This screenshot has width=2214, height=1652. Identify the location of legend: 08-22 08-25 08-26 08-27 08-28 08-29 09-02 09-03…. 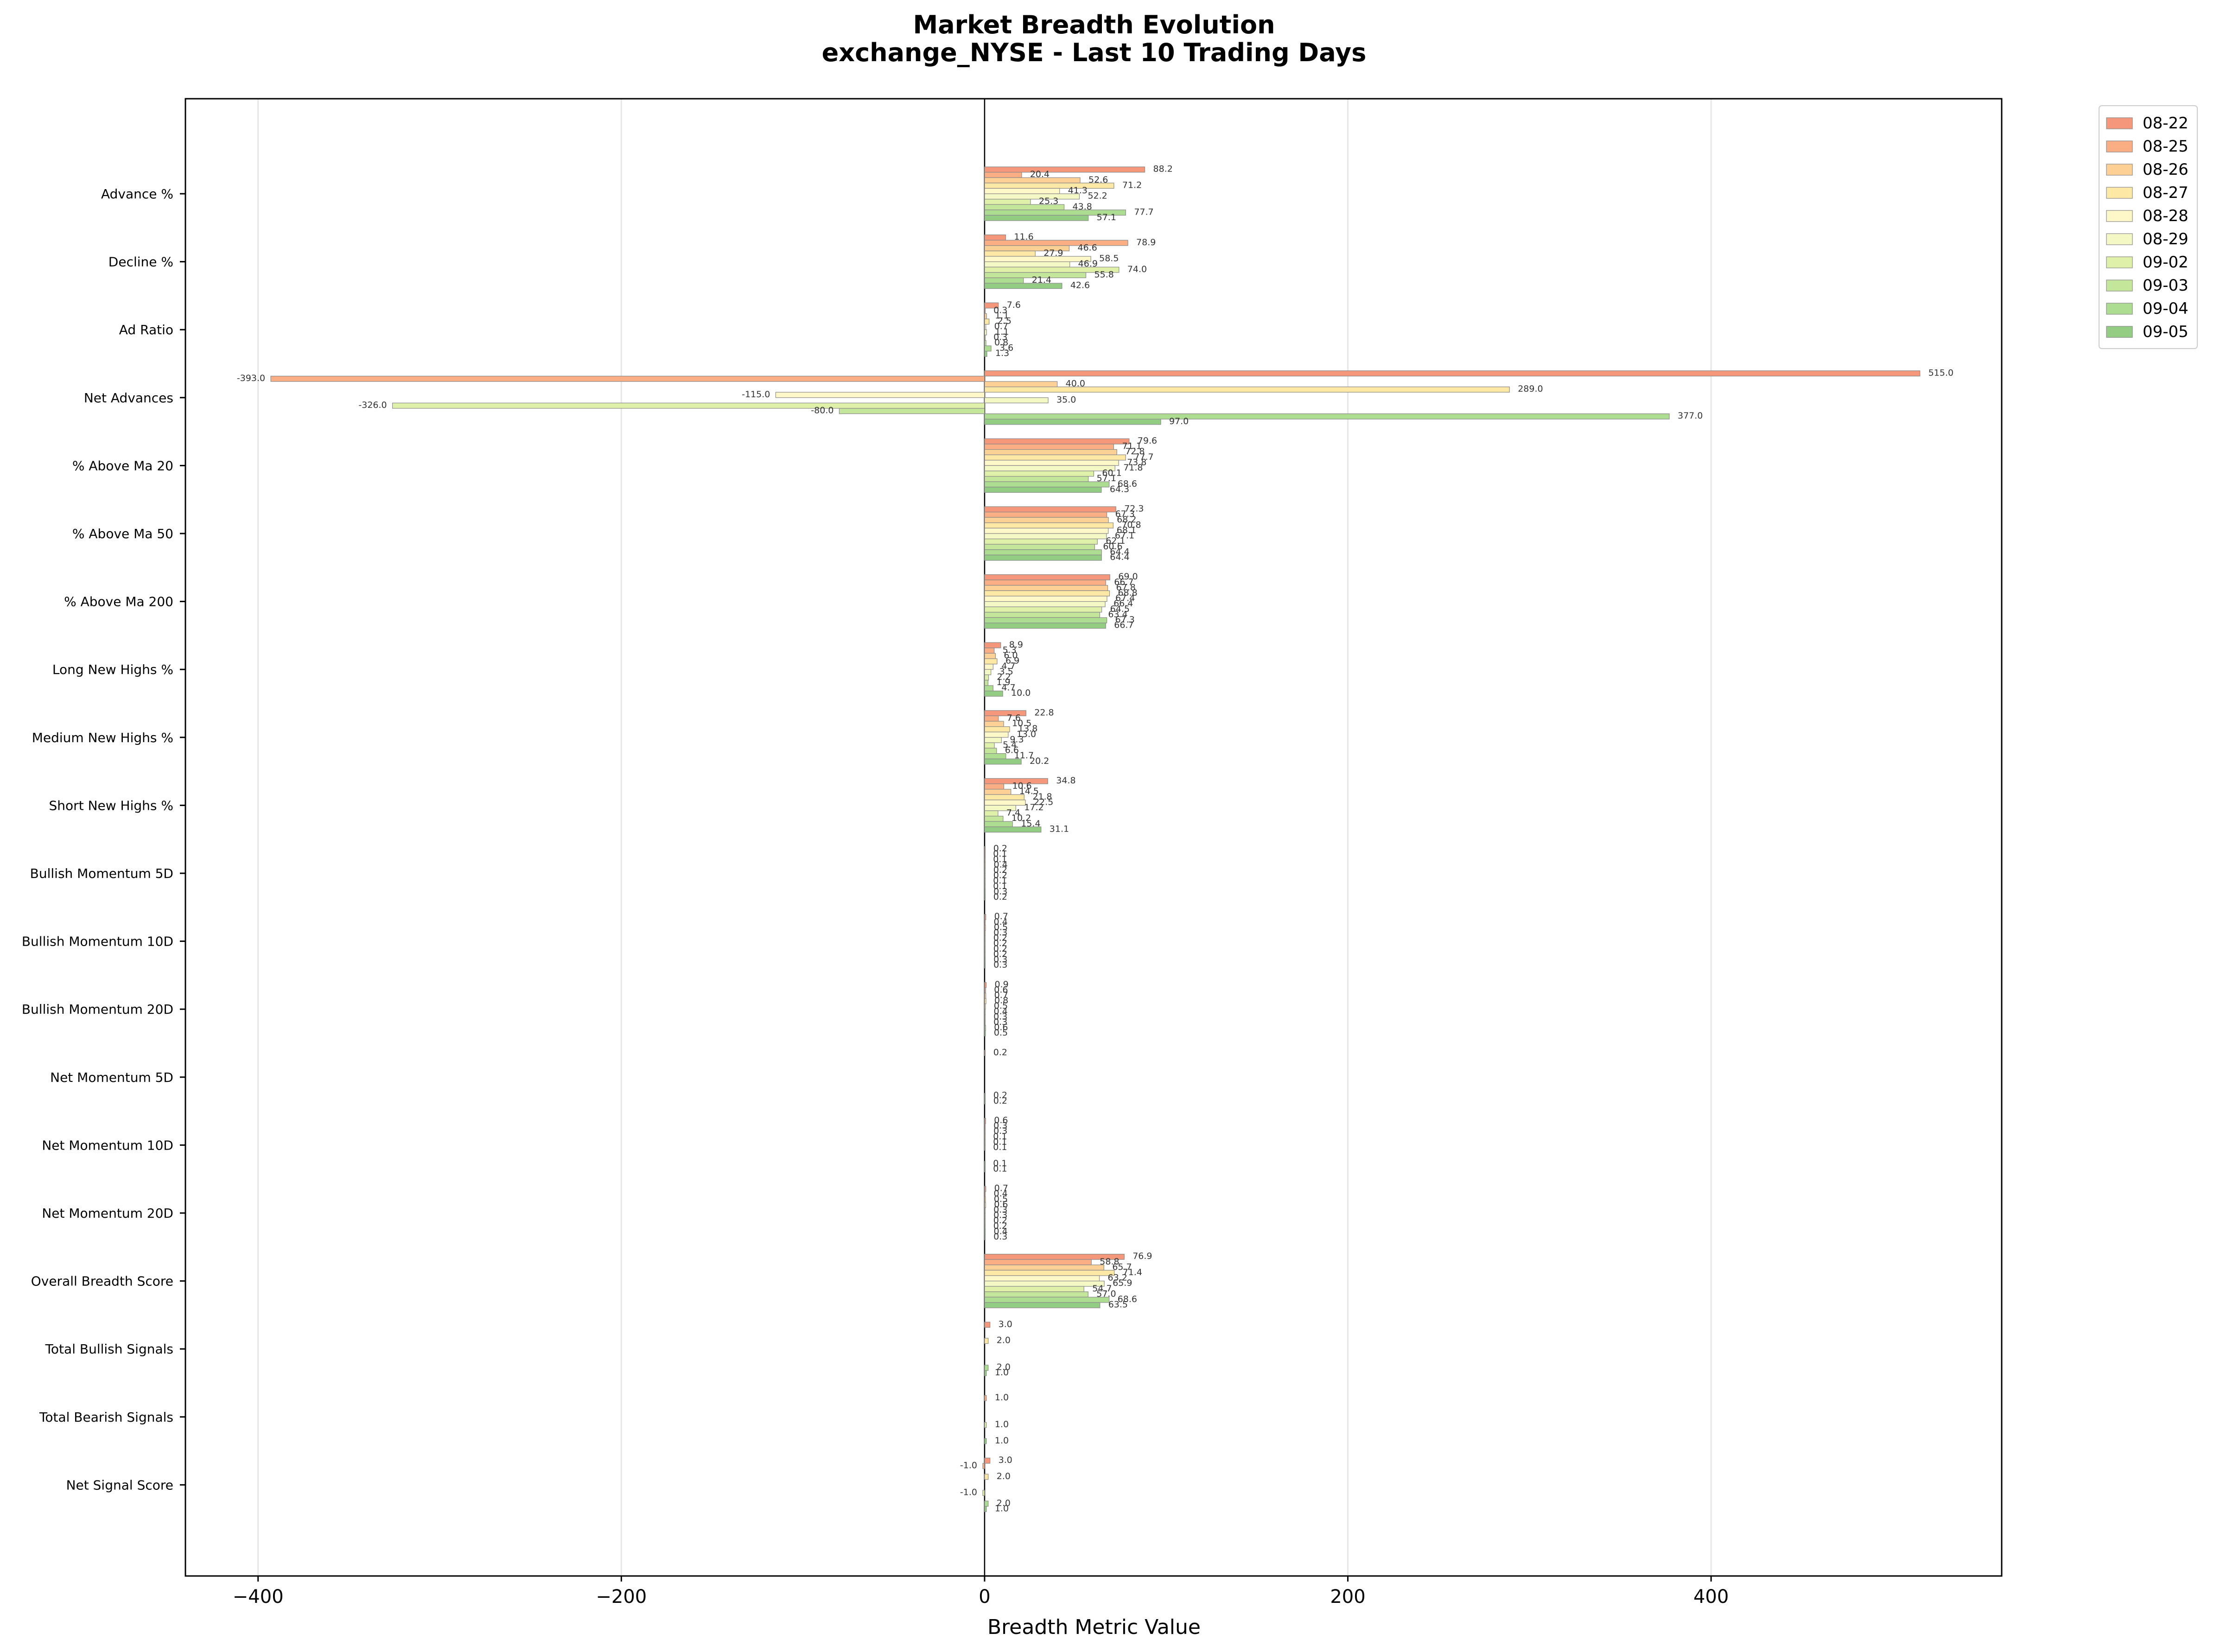
(2148, 227).